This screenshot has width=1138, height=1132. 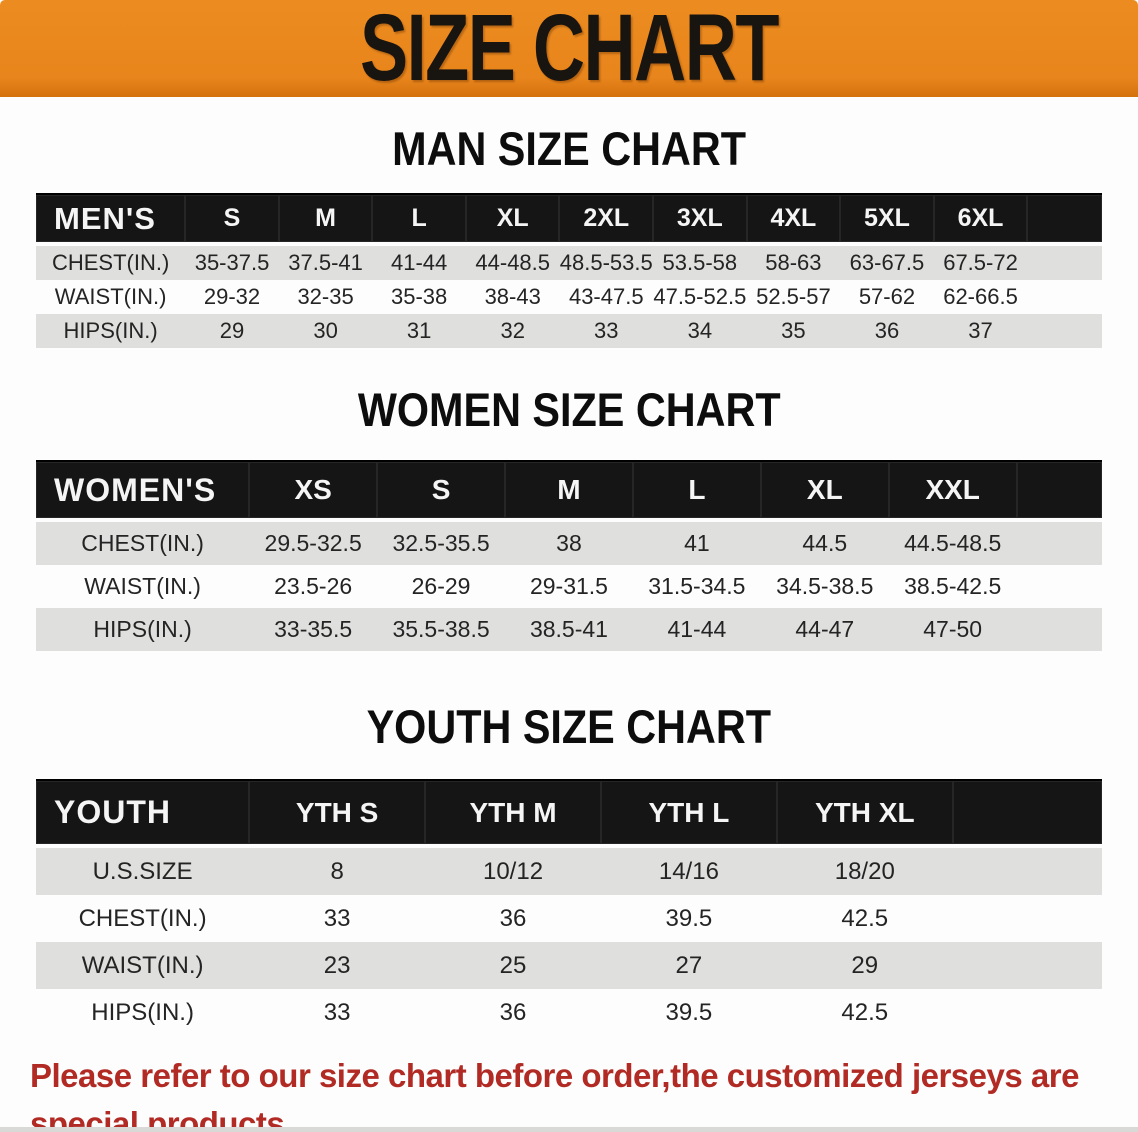 What do you see at coordinates (953, 629) in the screenshot?
I see `size-value-cell: 47-50` at bounding box center [953, 629].